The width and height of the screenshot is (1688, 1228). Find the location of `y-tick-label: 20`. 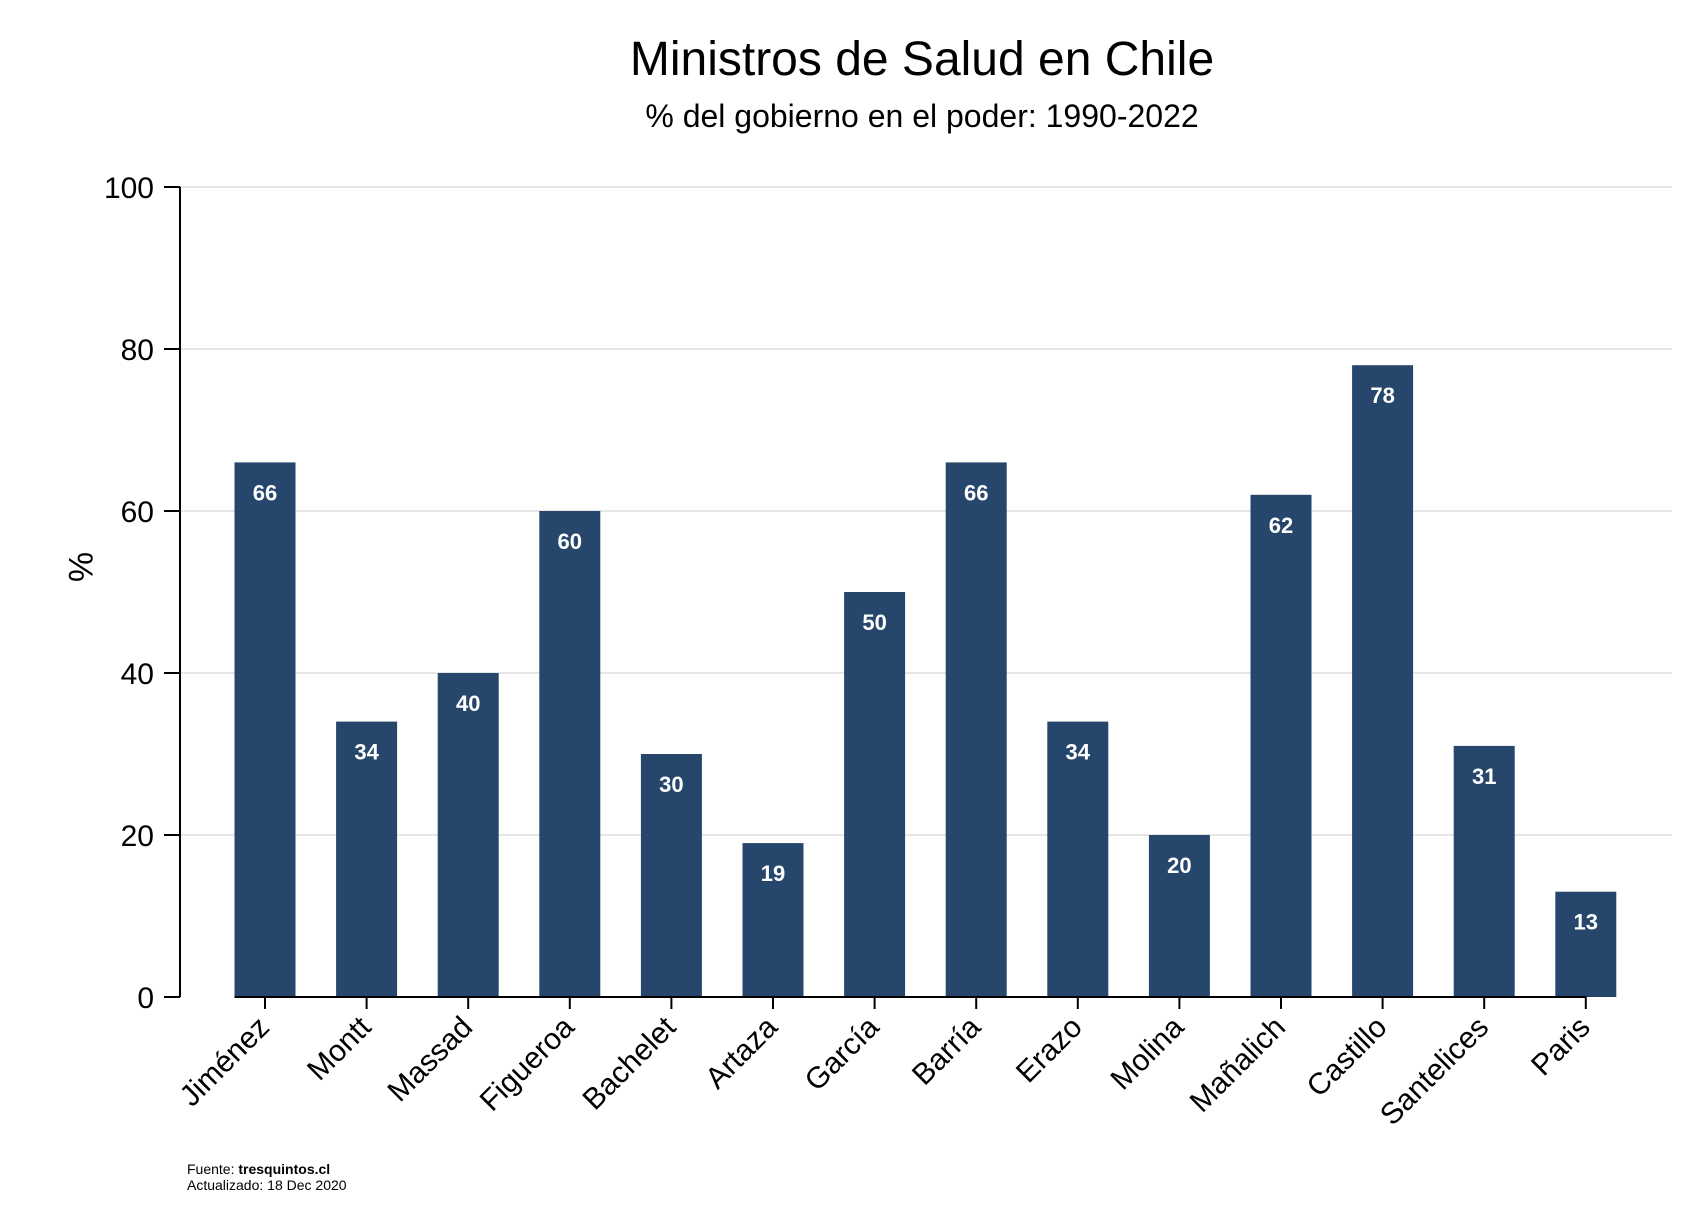

y-tick-label: 20 is located at coordinates (137, 836).